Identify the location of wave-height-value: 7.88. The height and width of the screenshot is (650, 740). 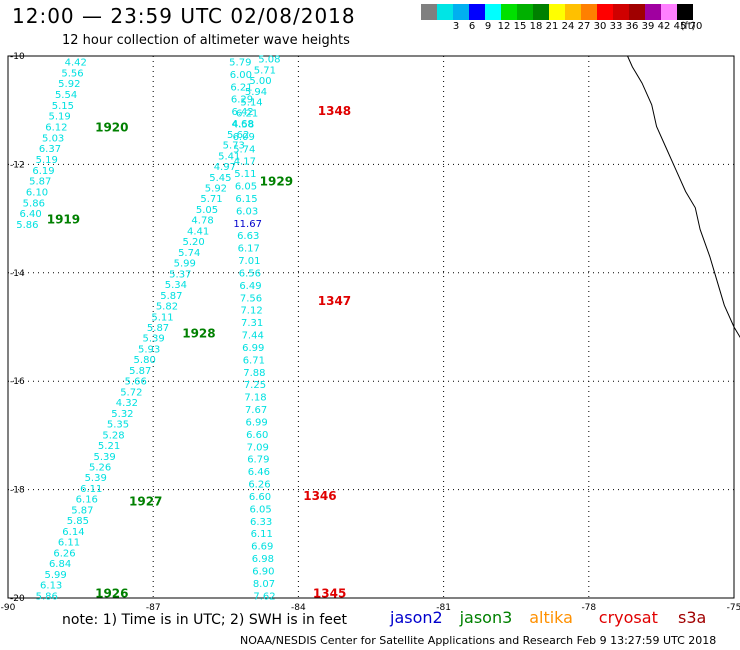
(254, 373).